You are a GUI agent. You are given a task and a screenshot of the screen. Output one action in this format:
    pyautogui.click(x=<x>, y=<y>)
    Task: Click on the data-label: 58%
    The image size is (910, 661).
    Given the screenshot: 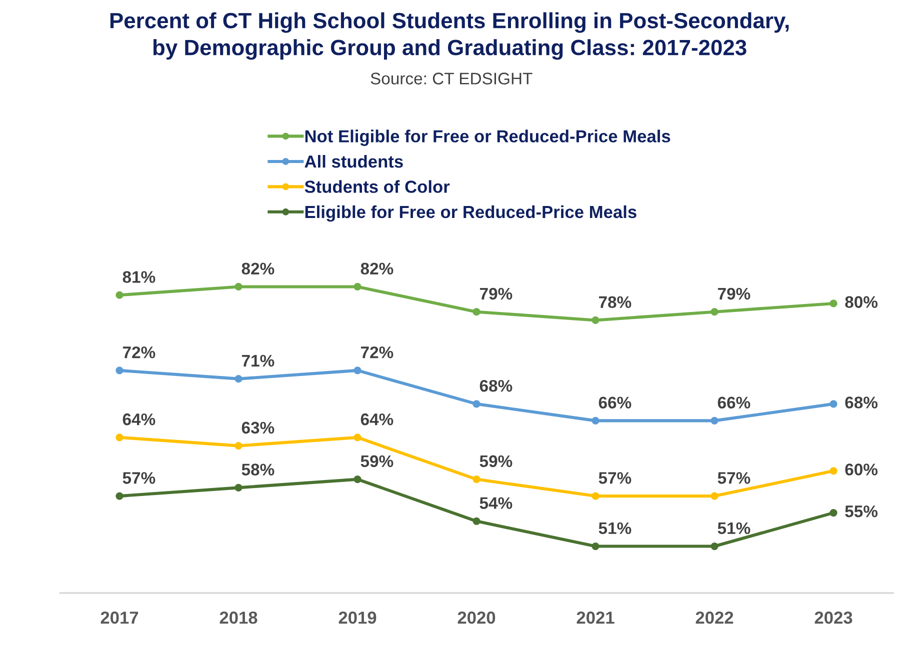 What is the action you would take?
    pyautogui.click(x=258, y=470)
    